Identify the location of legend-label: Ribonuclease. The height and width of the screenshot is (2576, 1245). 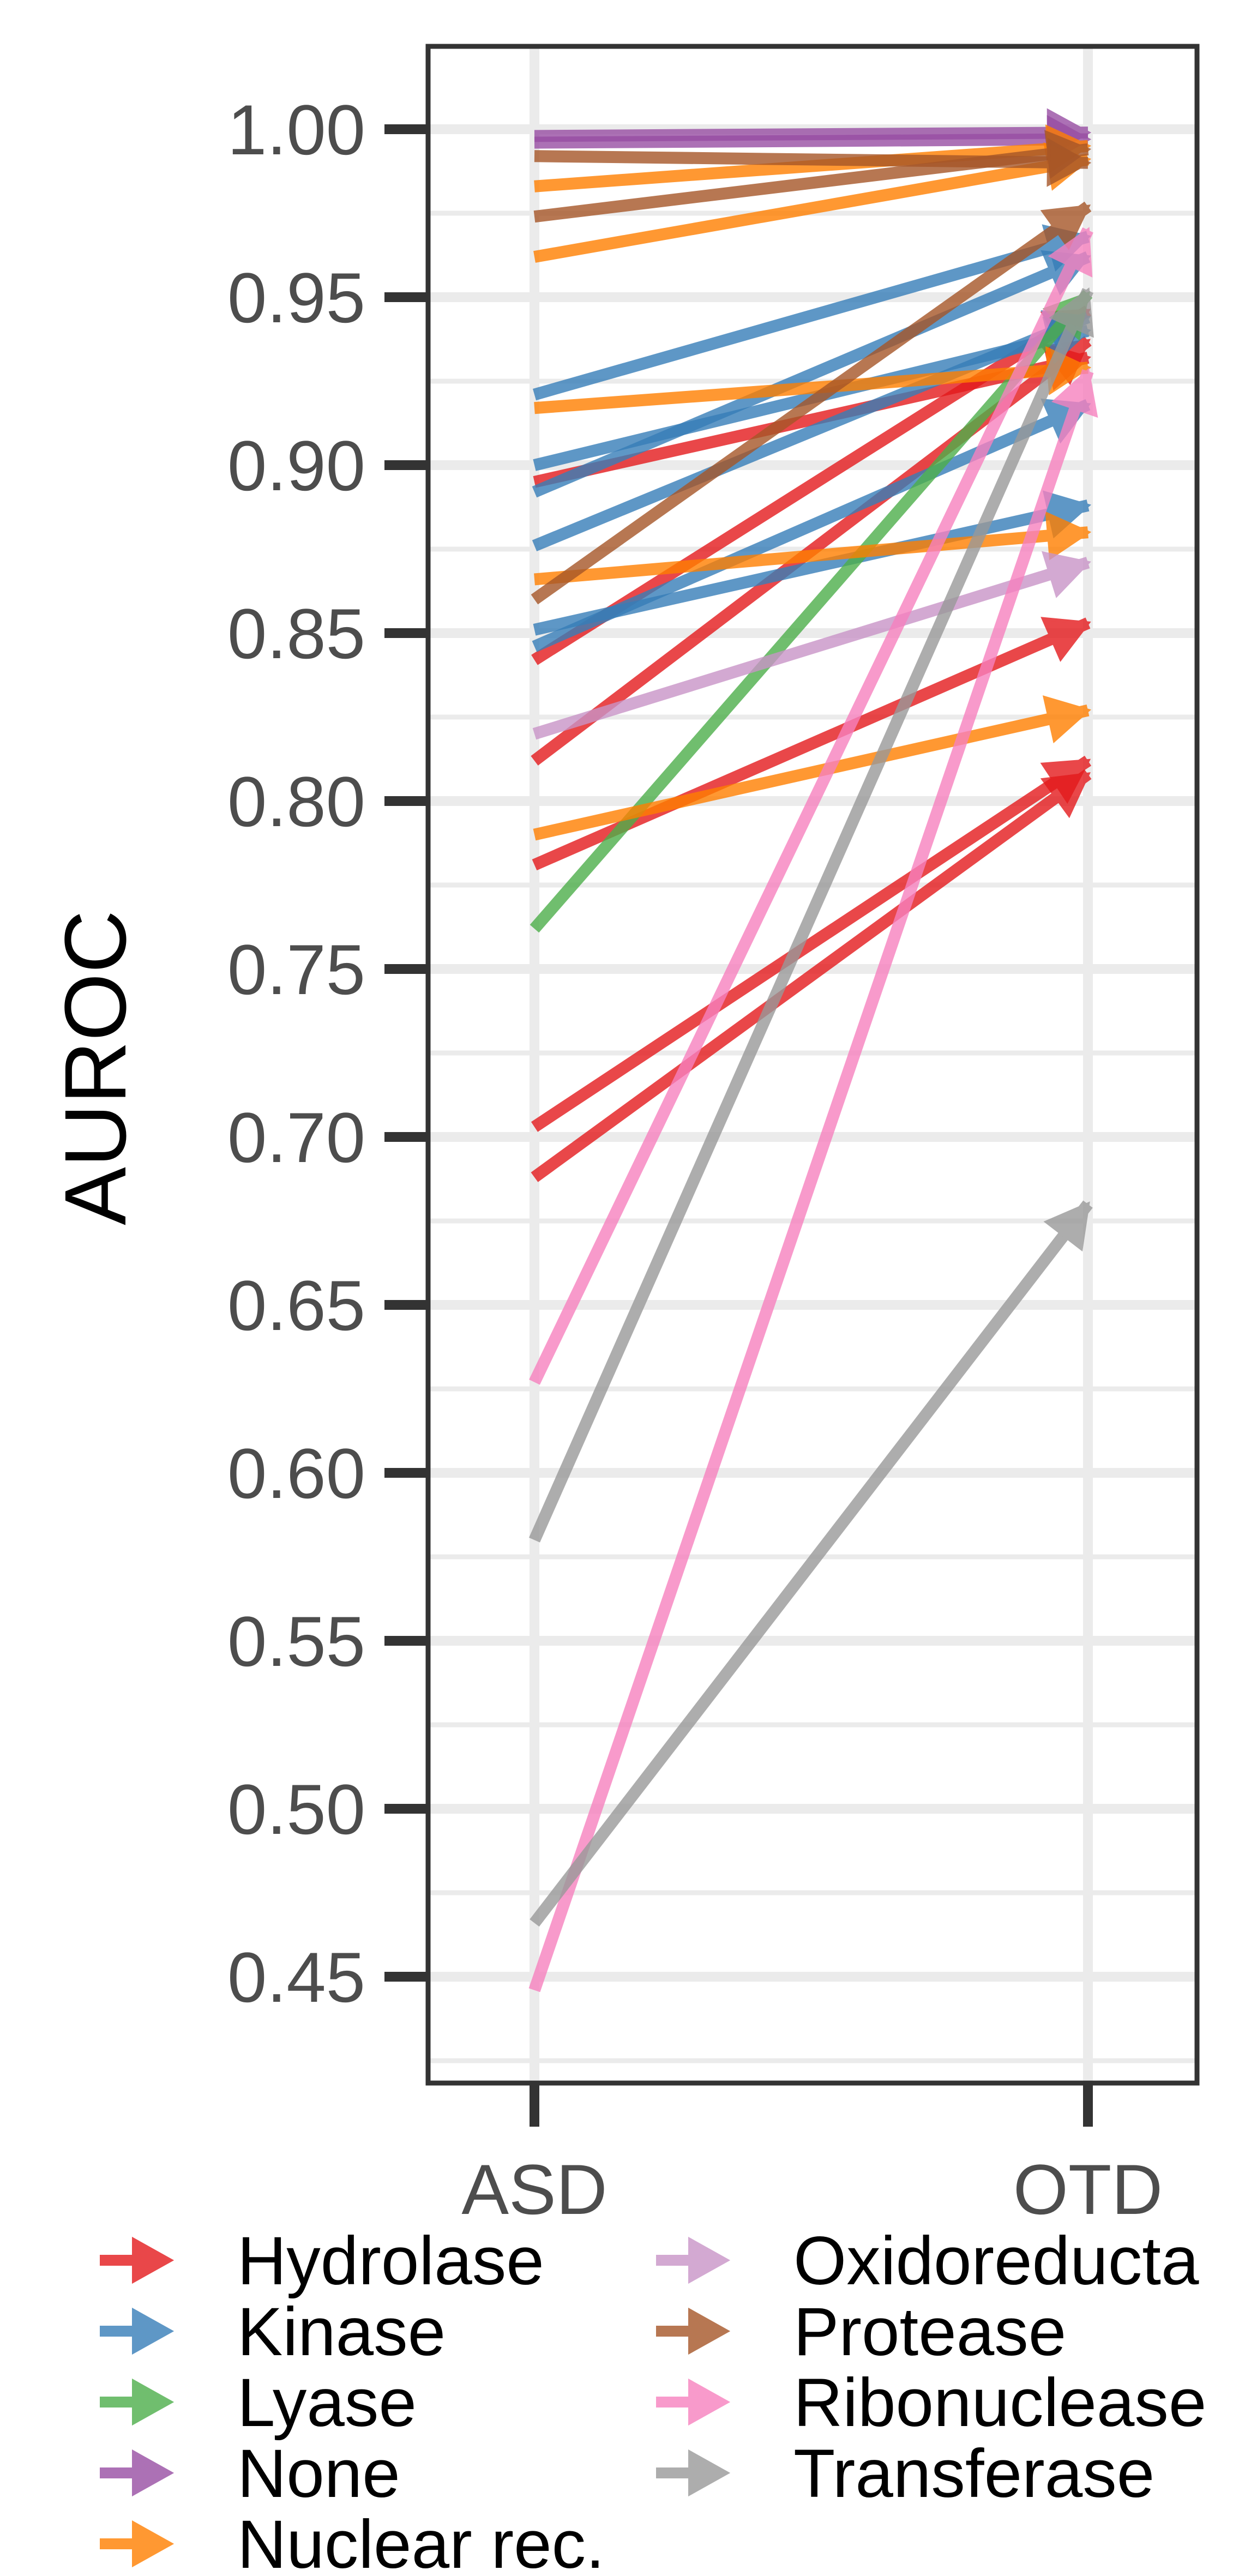
(999, 2403).